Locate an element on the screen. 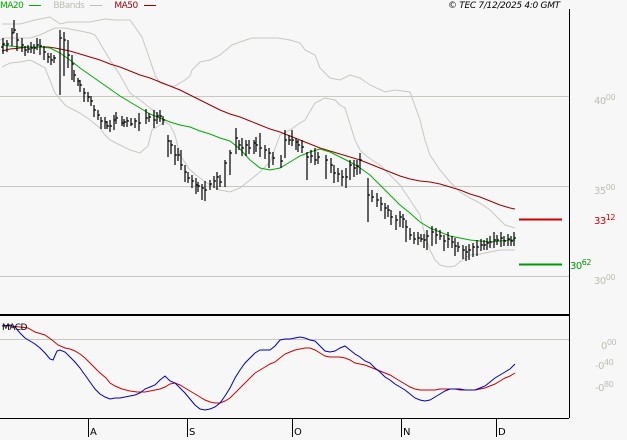  chart-legend: MA20 BBands MA50 is located at coordinates (84, 6).